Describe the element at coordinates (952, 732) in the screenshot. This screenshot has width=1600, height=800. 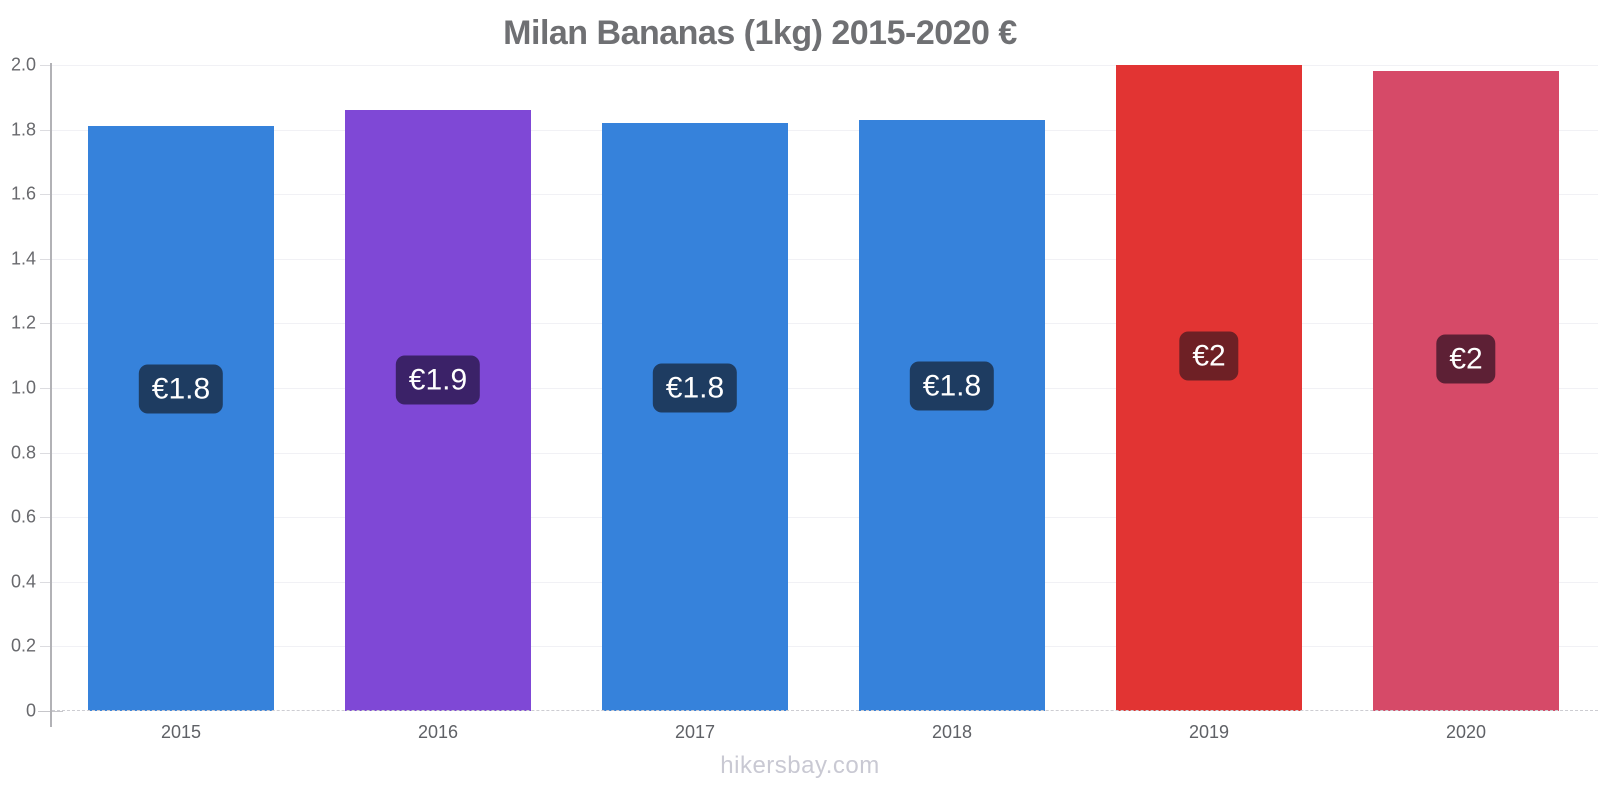
I see `x-tick-label: 2018` at that location.